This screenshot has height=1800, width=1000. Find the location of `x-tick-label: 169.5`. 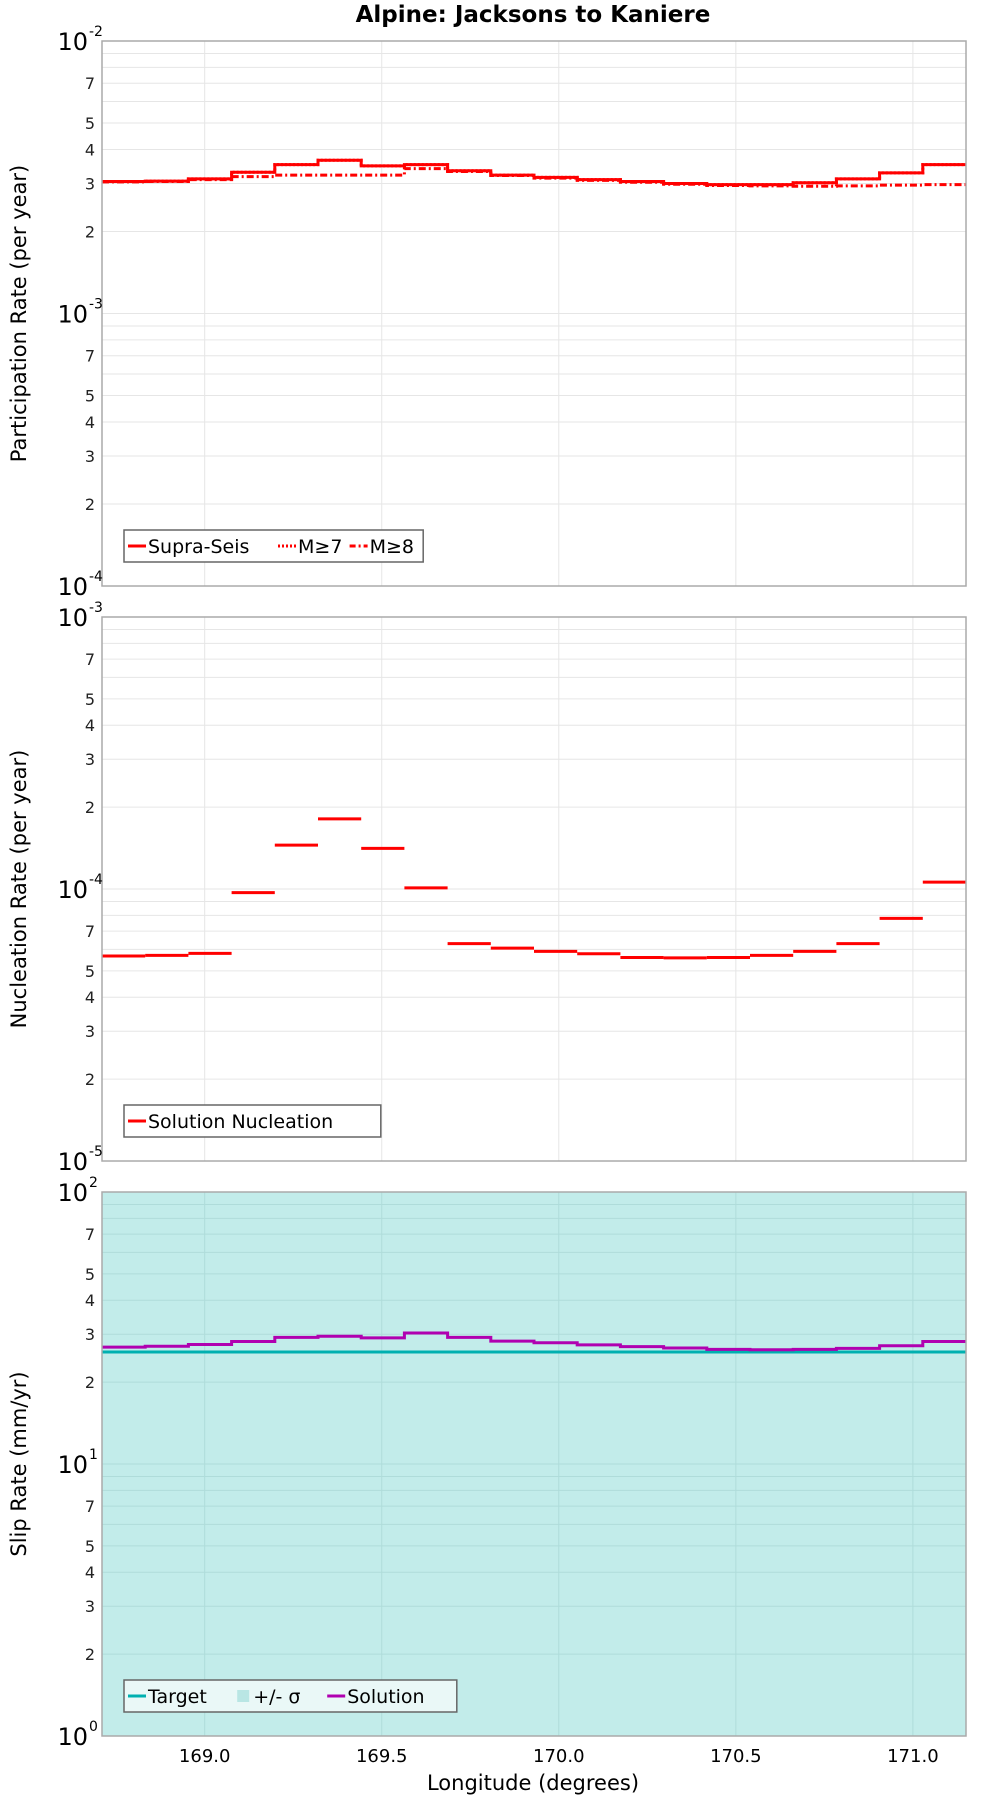

x-tick-label: 169.5 is located at coordinates (382, 1756).